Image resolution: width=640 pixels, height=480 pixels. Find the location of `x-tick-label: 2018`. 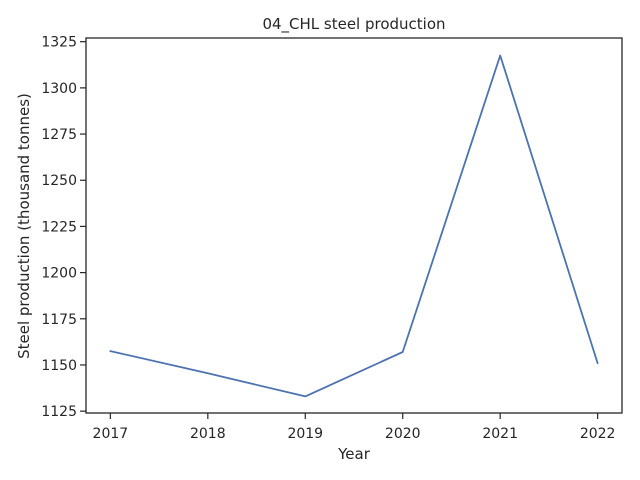

x-tick-label: 2018 is located at coordinates (208, 434).